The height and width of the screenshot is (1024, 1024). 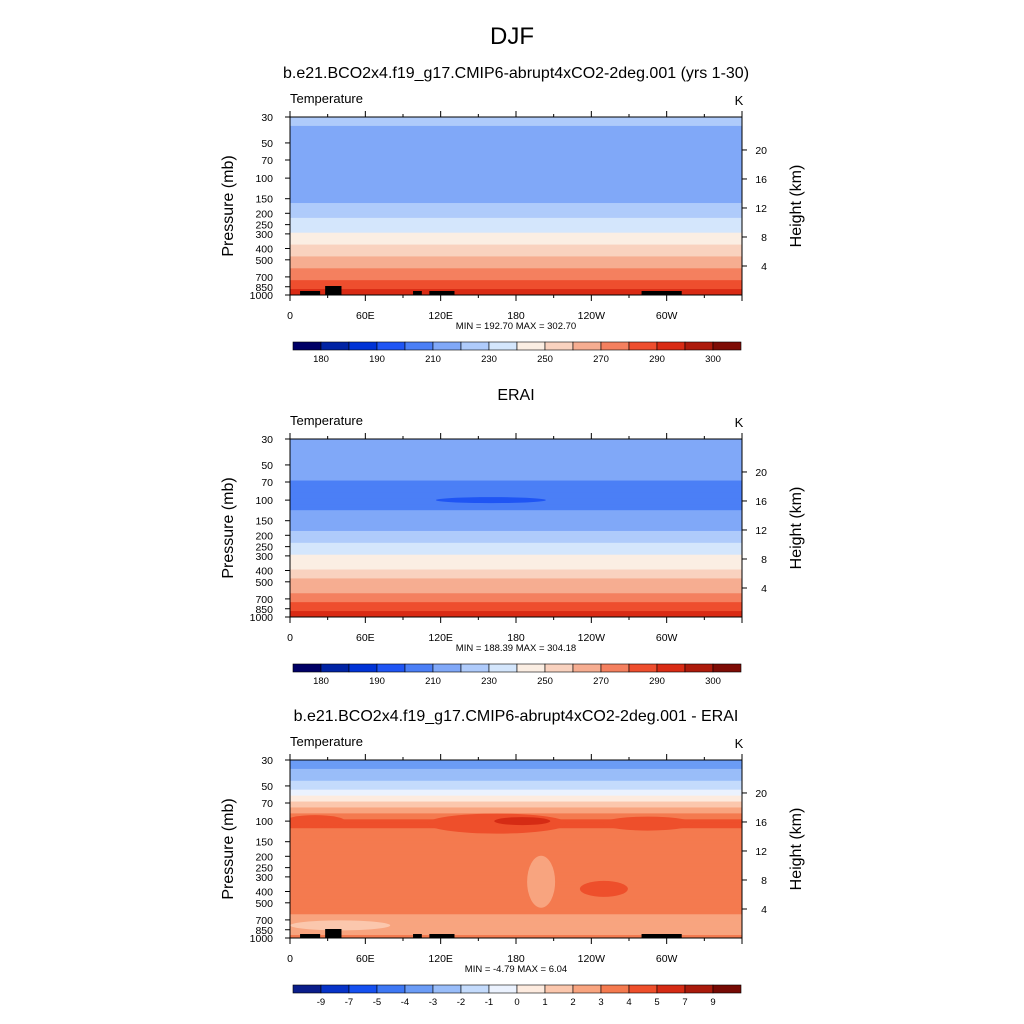 What do you see at coordinates (489, 681) in the screenshot?
I see `colorbar-label: 230` at bounding box center [489, 681].